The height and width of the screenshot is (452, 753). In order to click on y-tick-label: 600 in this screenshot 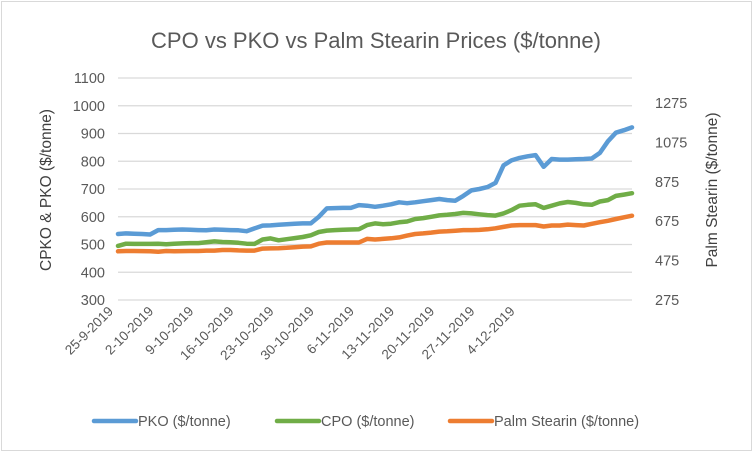, I will do `click(93, 218)`.